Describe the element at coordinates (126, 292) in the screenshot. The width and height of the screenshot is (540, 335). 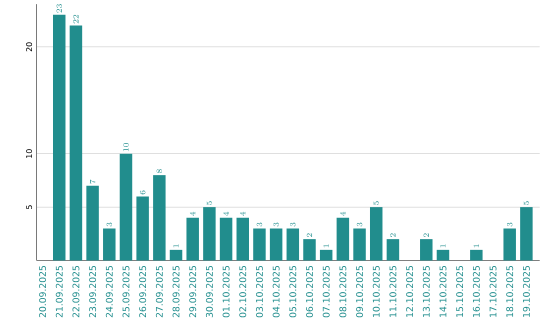
I see `x-tick-label: 25.09.2025` at that location.